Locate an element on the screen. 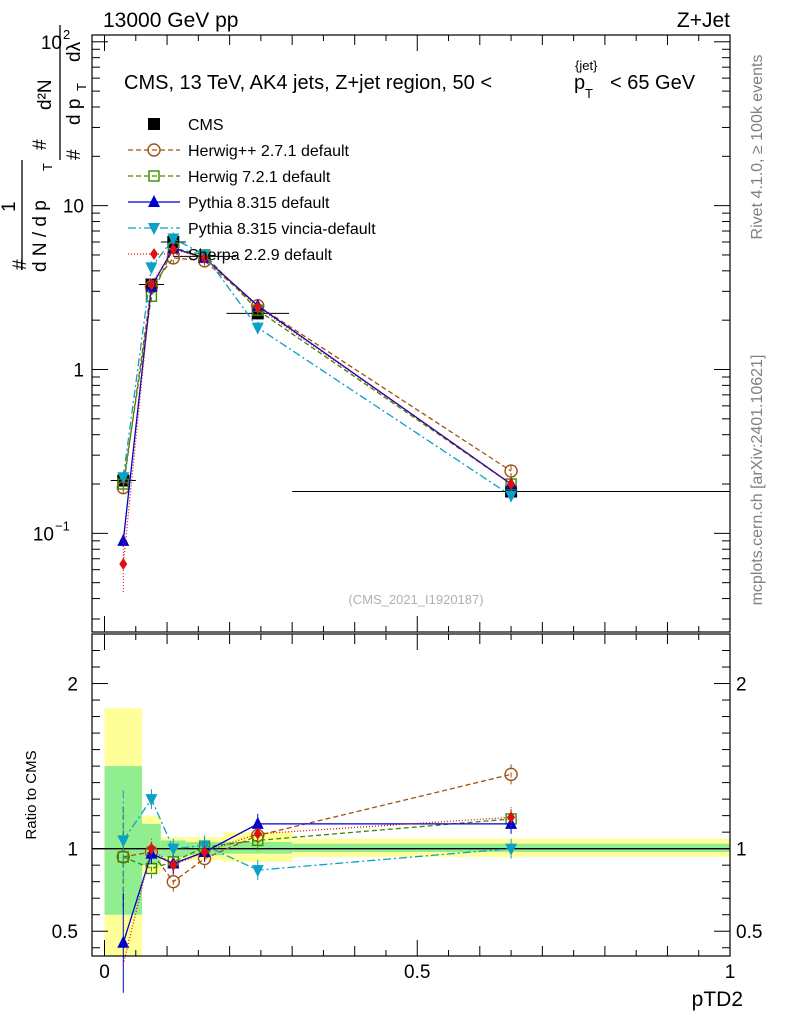  legend-label: CMS is located at coordinates (206, 125).